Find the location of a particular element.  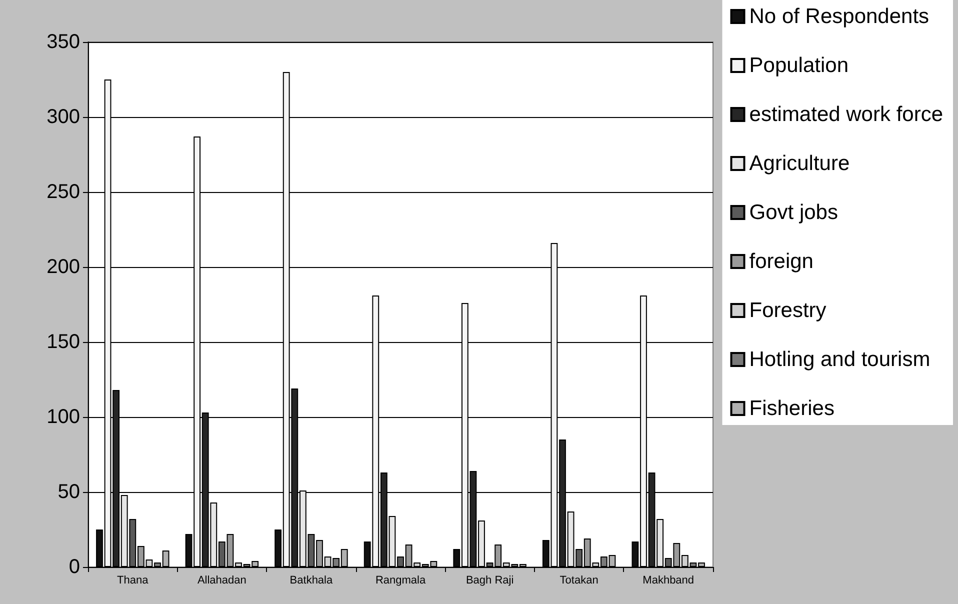

legend-label: Agriculture is located at coordinates (799, 163).